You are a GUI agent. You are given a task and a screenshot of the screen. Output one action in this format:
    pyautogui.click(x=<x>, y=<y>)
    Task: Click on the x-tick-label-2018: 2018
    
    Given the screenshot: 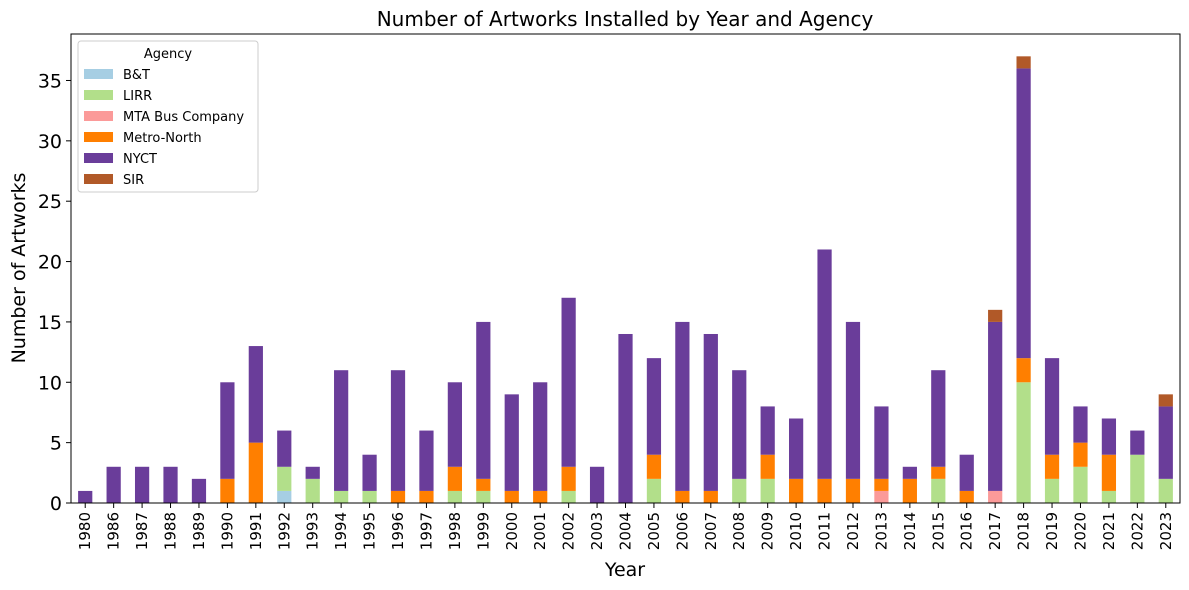 What is the action you would take?
    pyautogui.click(x=1024, y=531)
    